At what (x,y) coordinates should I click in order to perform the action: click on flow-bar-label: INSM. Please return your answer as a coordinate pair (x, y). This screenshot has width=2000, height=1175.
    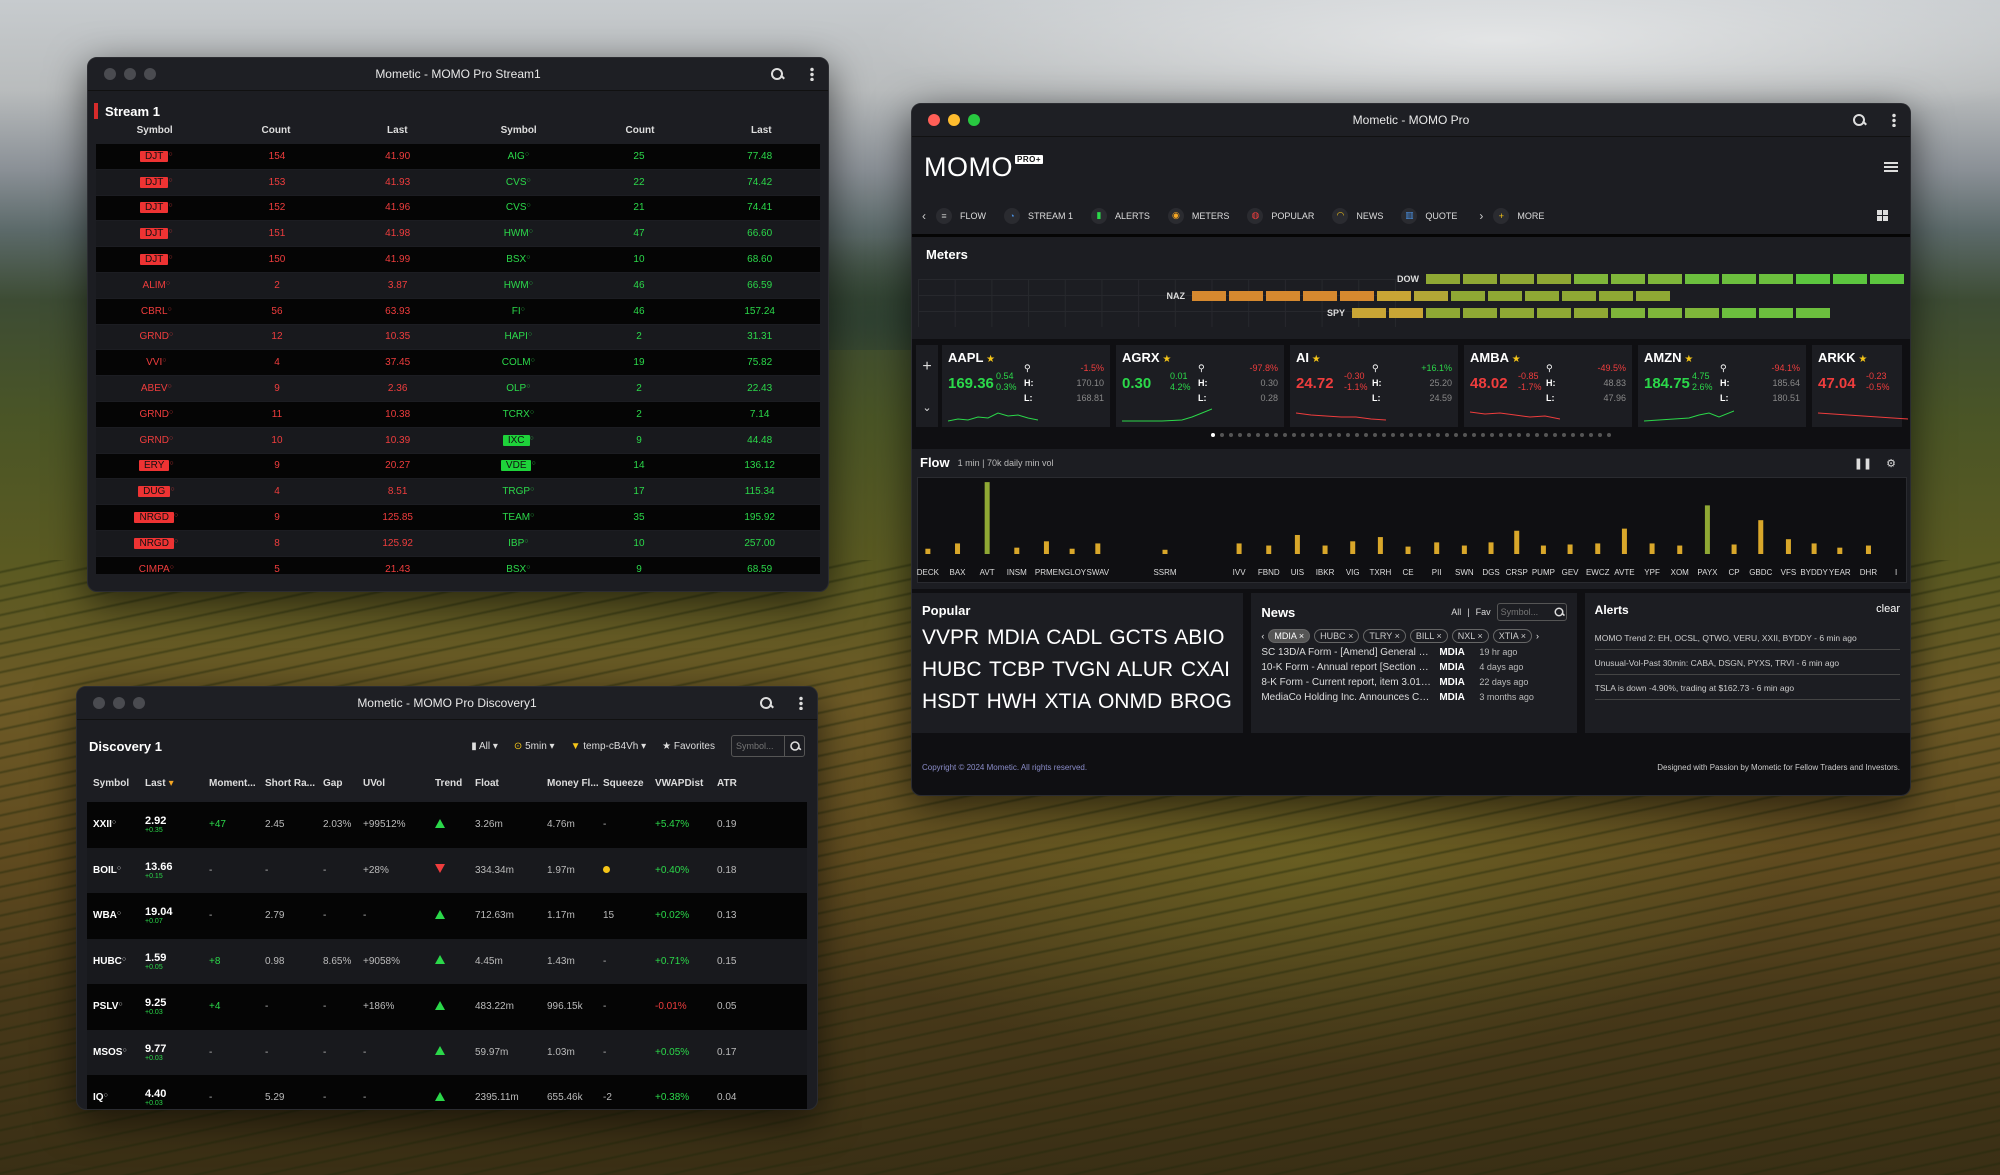
    Looking at the image, I should click on (1016, 572).